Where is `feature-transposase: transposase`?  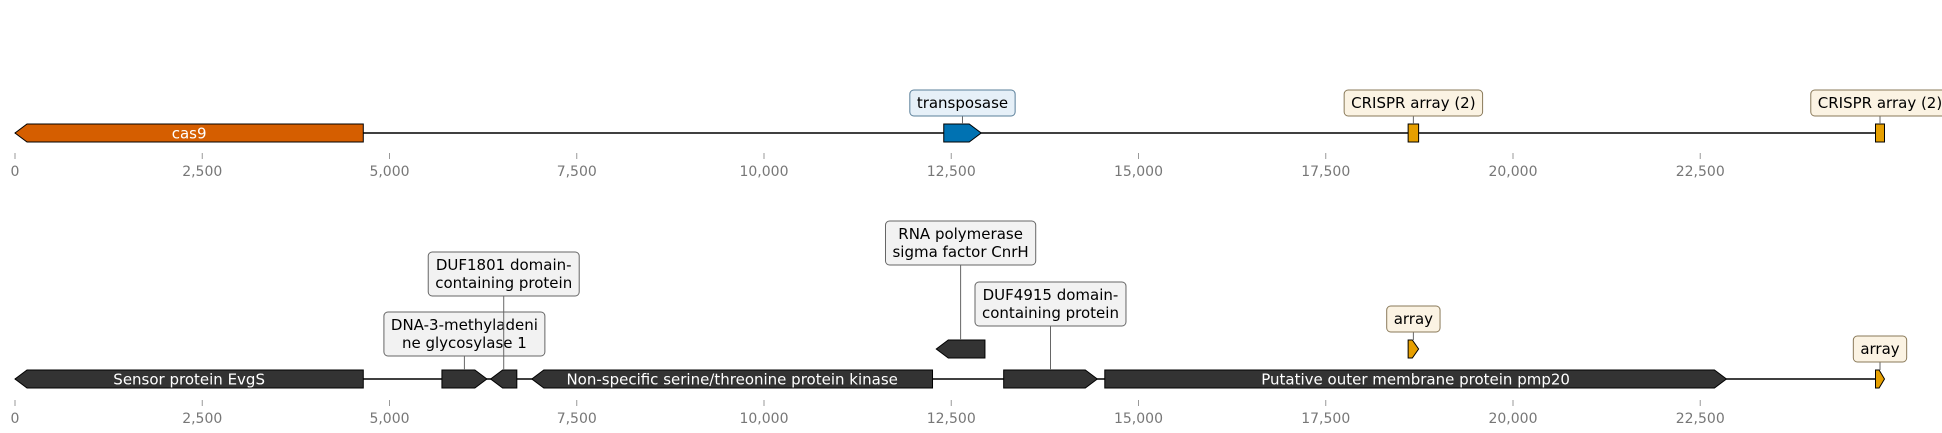 feature-transposase: transposase is located at coordinates (962, 116).